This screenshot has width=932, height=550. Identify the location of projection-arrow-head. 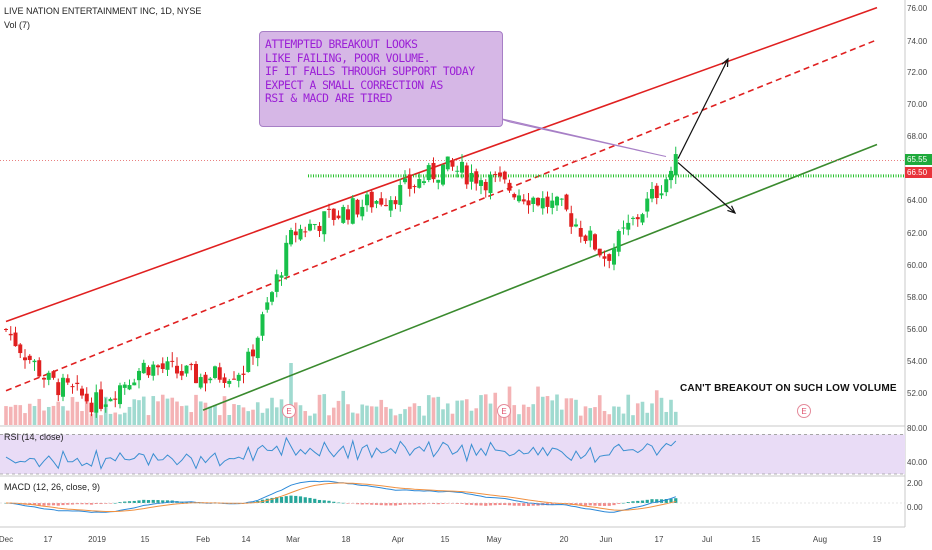
(732, 210).